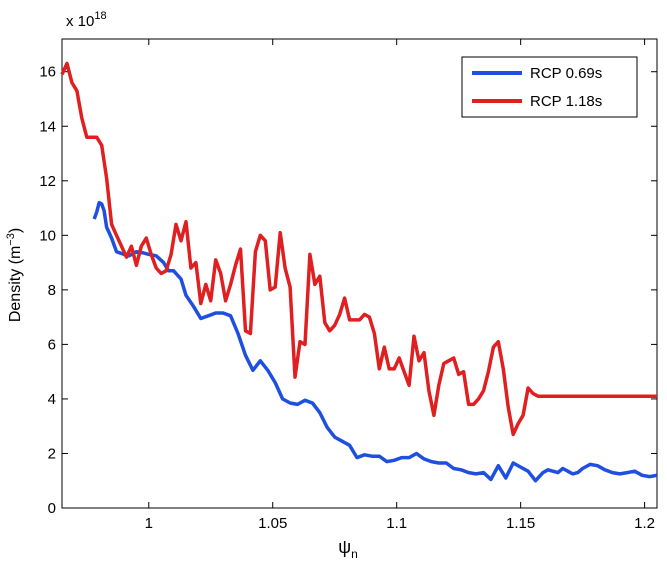 The image size is (667, 562). What do you see at coordinates (149, 523) in the screenshot?
I see `x-tick-label: 1` at bounding box center [149, 523].